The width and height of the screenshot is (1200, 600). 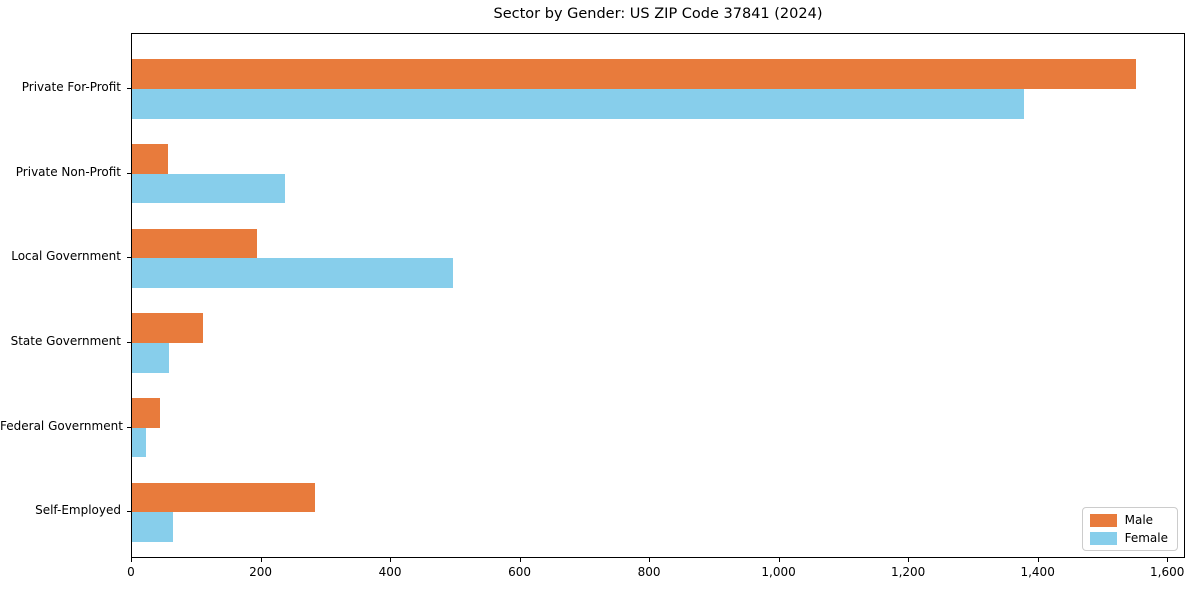 I want to click on x-axis-tick-label: 1,000, so click(x=778, y=572).